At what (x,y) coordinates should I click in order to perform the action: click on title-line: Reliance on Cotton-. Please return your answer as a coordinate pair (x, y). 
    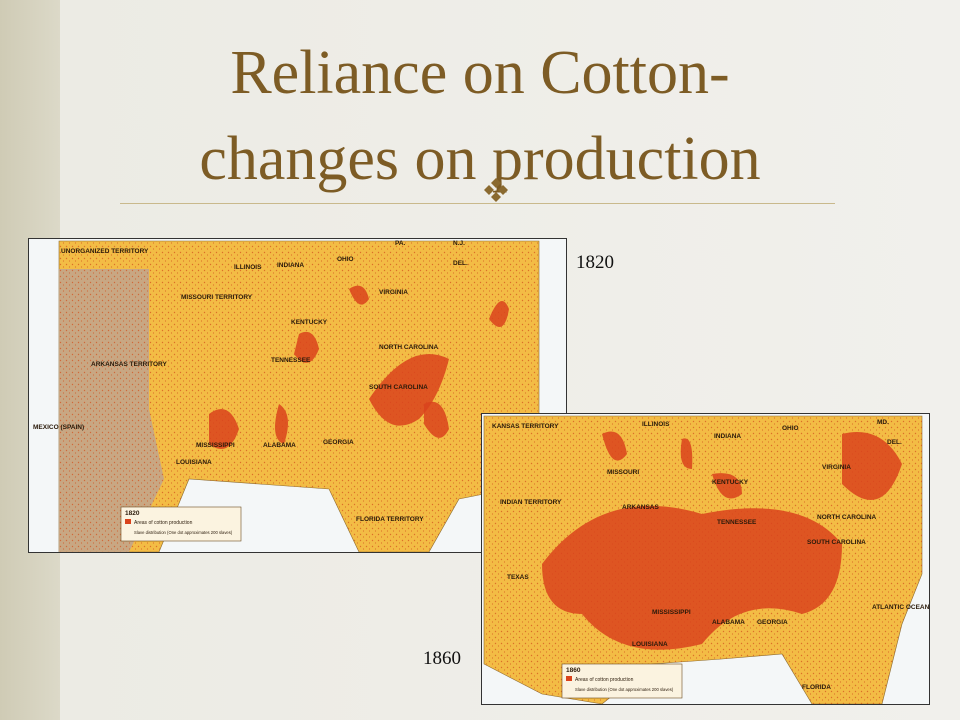
    Looking at the image, I should click on (480, 73).